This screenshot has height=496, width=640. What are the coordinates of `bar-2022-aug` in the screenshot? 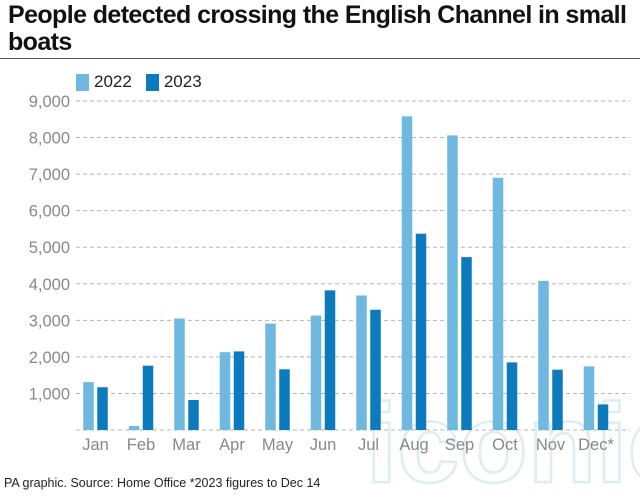 It's located at (407, 273).